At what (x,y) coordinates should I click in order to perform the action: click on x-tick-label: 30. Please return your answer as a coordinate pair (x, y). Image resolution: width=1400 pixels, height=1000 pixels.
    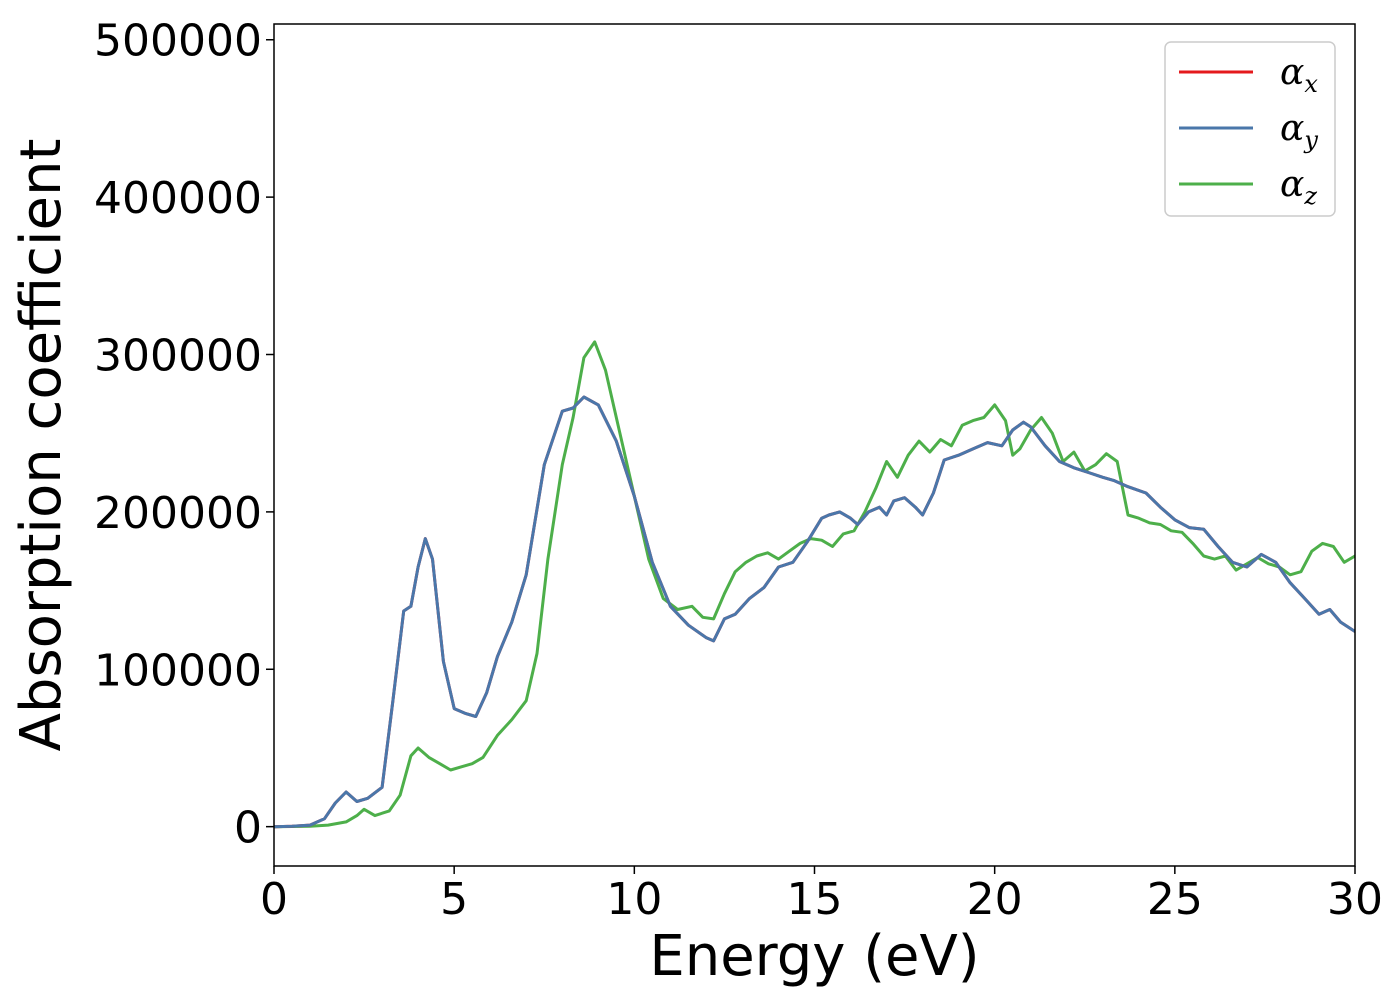
    Looking at the image, I should click on (1355, 899).